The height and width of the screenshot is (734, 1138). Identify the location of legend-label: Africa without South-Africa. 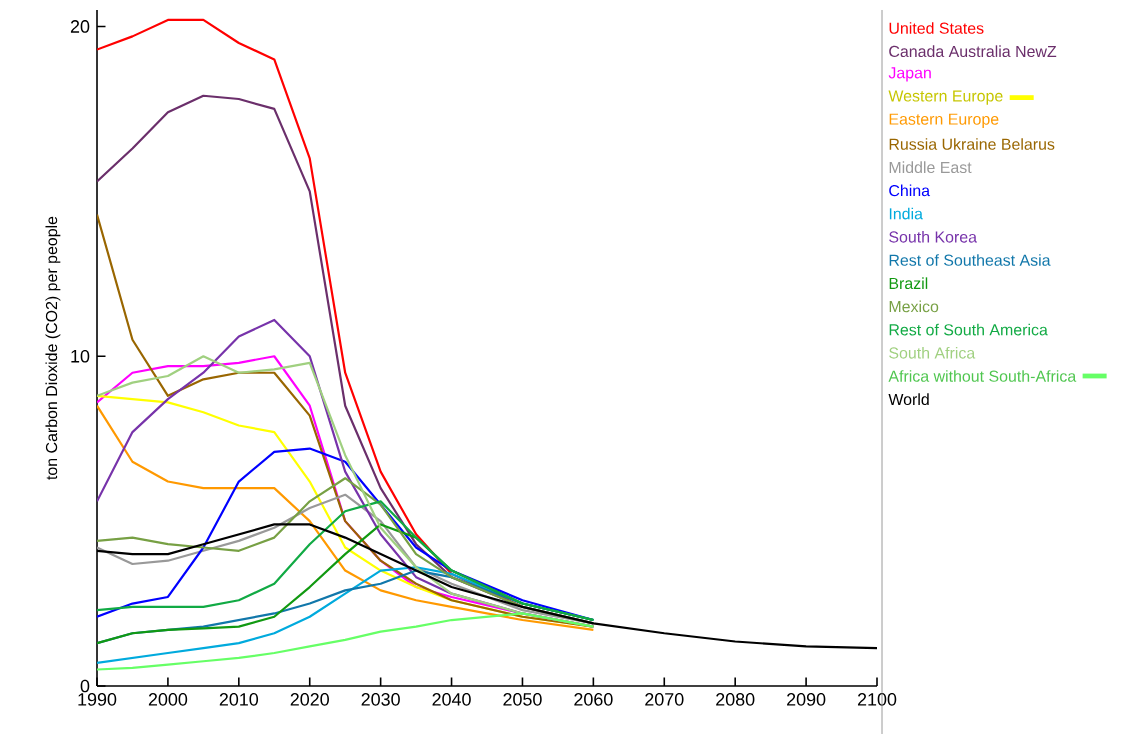
(982, 375).